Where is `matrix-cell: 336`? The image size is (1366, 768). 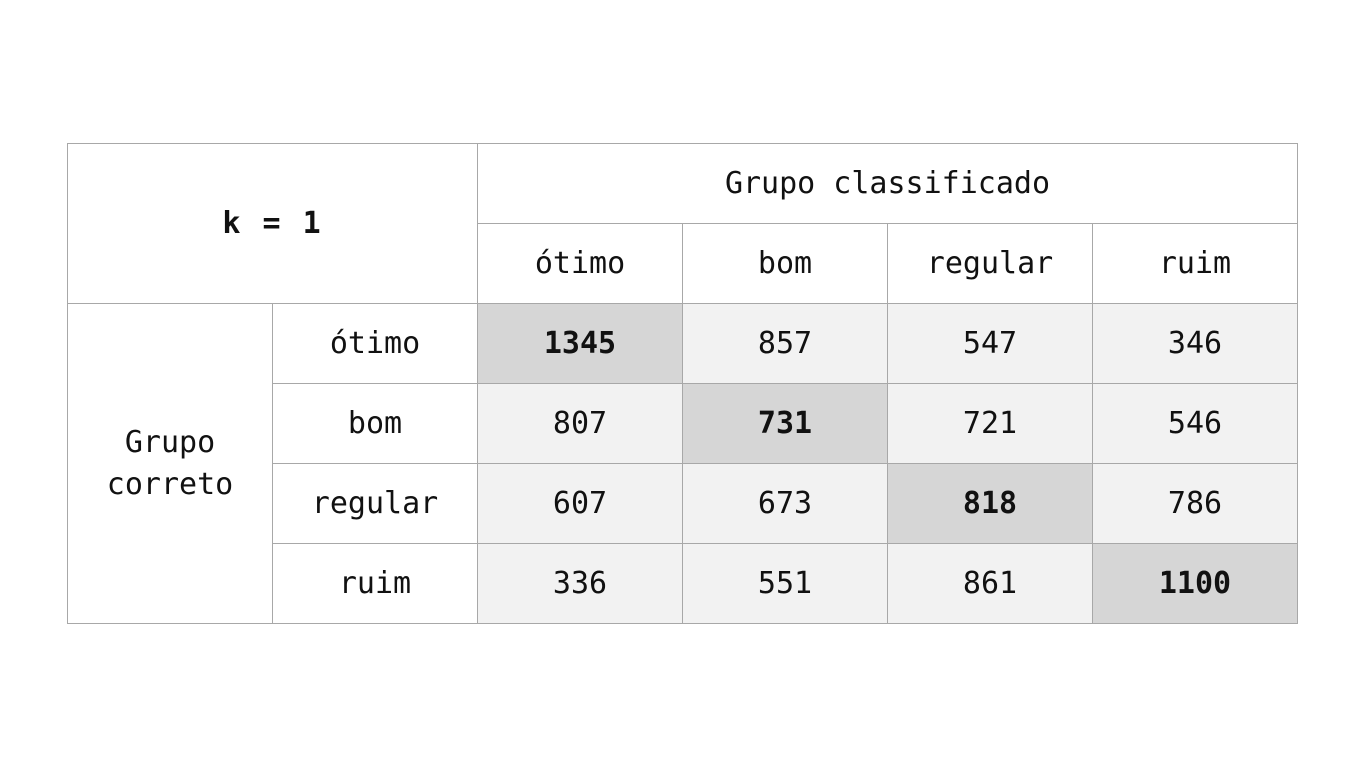
matrix-cell: 336 is located at coordinates (580, 583).